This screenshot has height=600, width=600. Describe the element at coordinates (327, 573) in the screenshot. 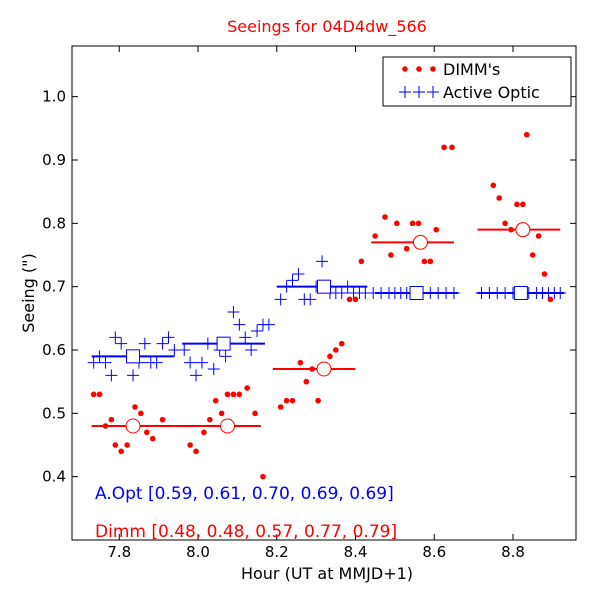

I see `x-axis-label: Hour (UT at MMJD+1)` at that location.